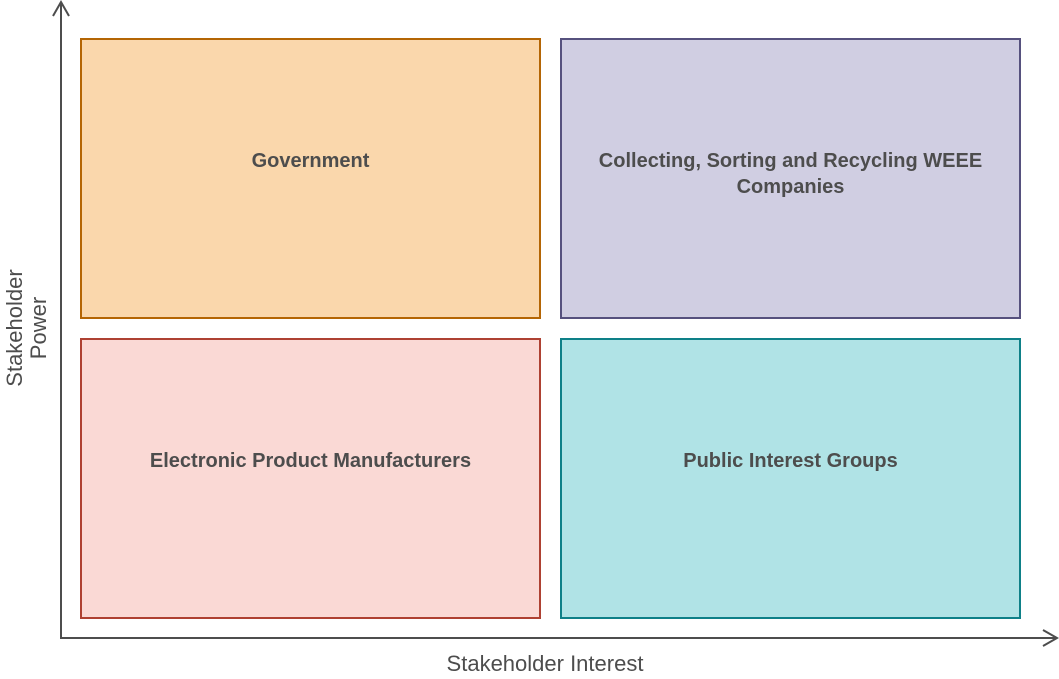 Image resolution: width=1059 pixels, height=679 pixels. Describe the element at coordinates (790, 461) in the screenshot. I see `quadrant-label-public-interest-groups: Public Interest Groups` at that location.